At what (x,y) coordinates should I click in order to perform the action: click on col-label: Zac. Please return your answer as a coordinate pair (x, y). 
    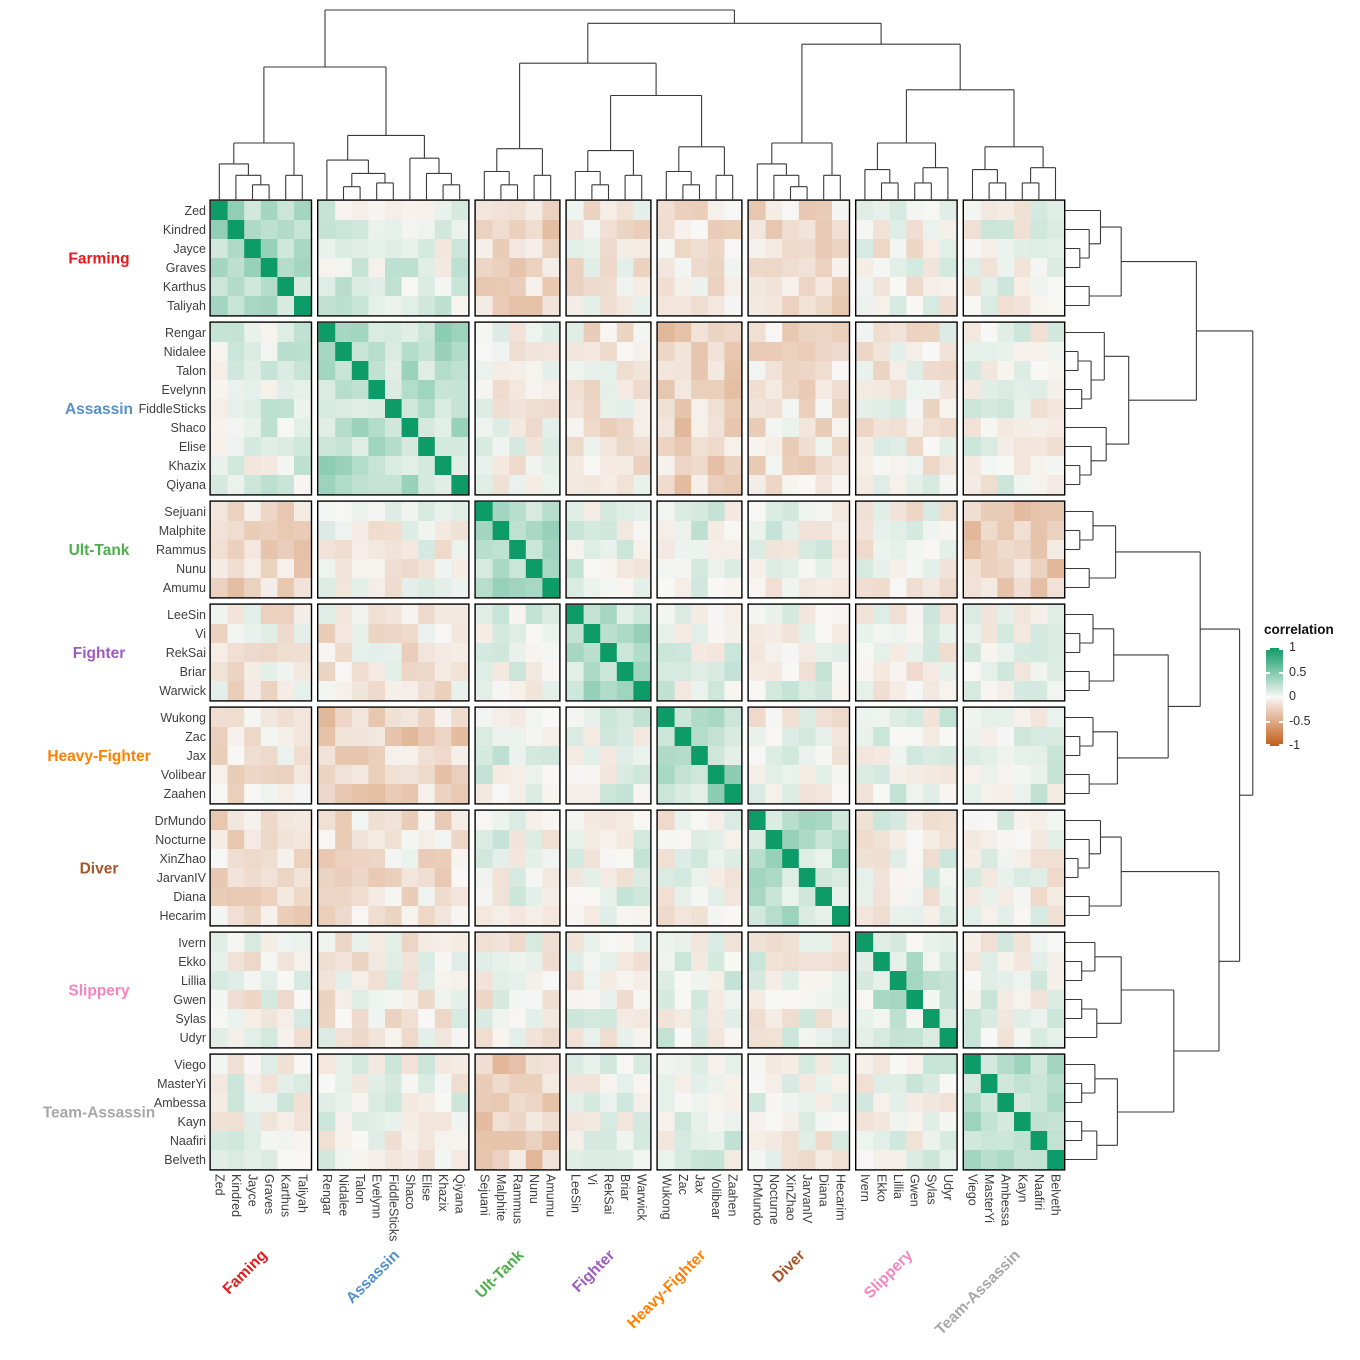
    Looking at the image, I should click on (683, 1184).